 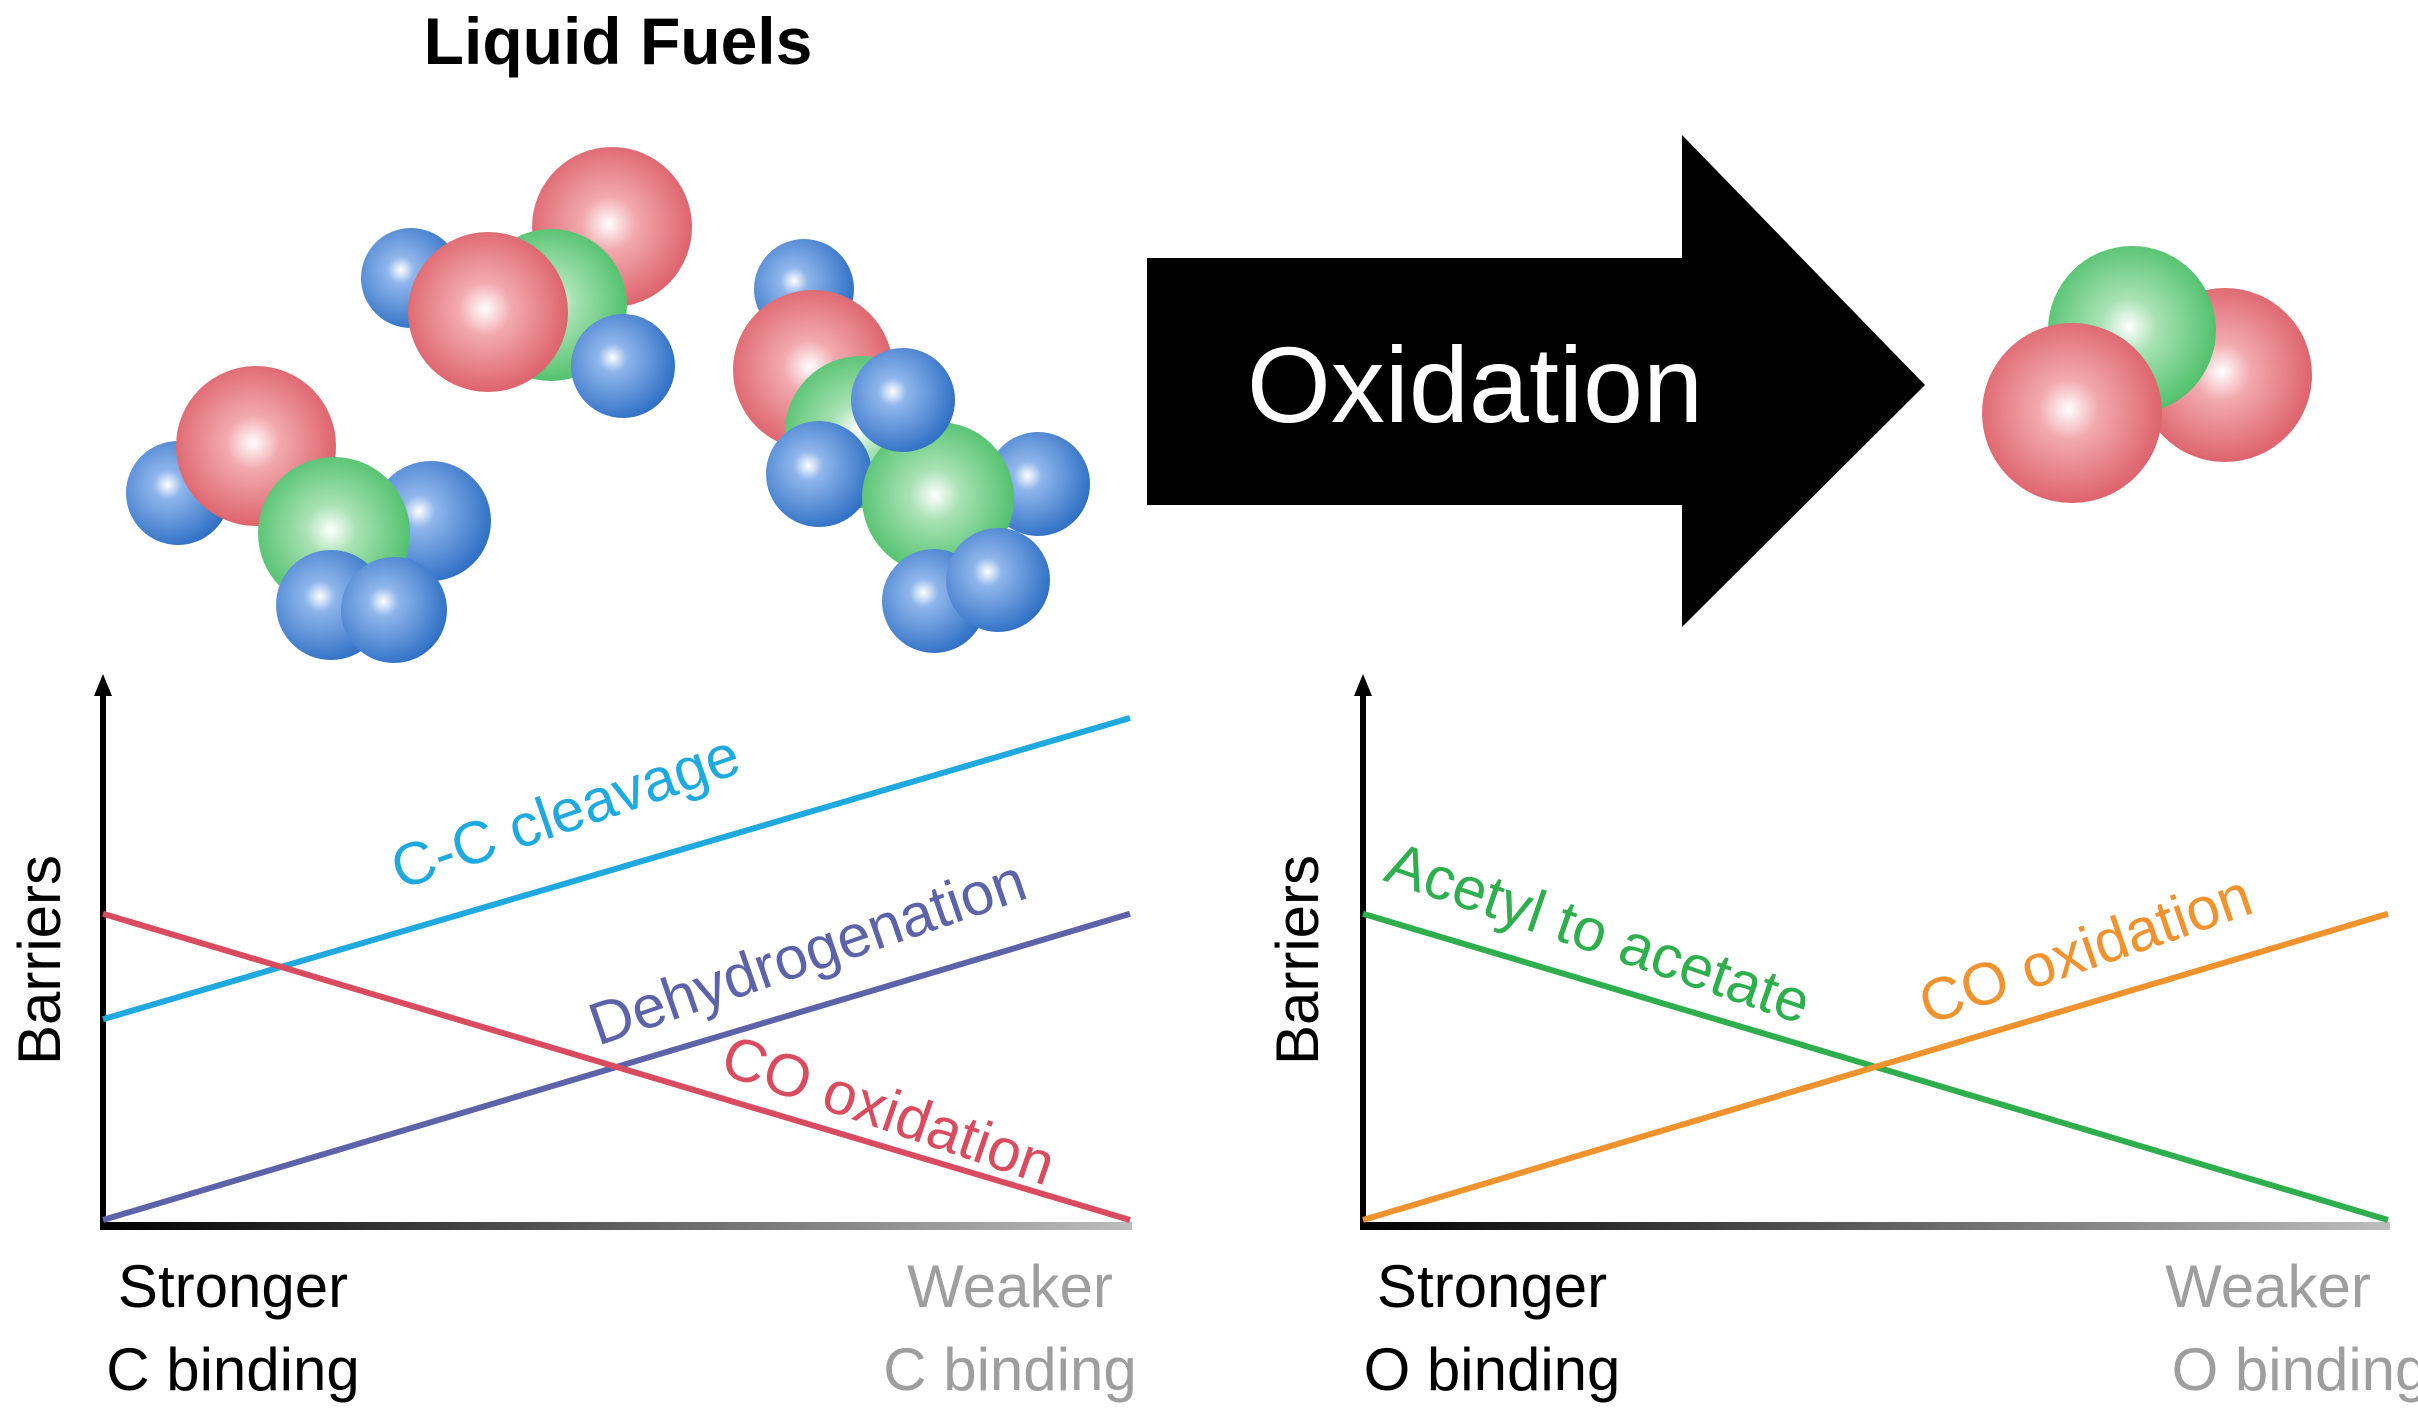 What do you see at coordinates (807, 952) in the screenshot?
I see `series-label-dehydrogenation: Dehydrogenation` at bounding box center [807, 952].